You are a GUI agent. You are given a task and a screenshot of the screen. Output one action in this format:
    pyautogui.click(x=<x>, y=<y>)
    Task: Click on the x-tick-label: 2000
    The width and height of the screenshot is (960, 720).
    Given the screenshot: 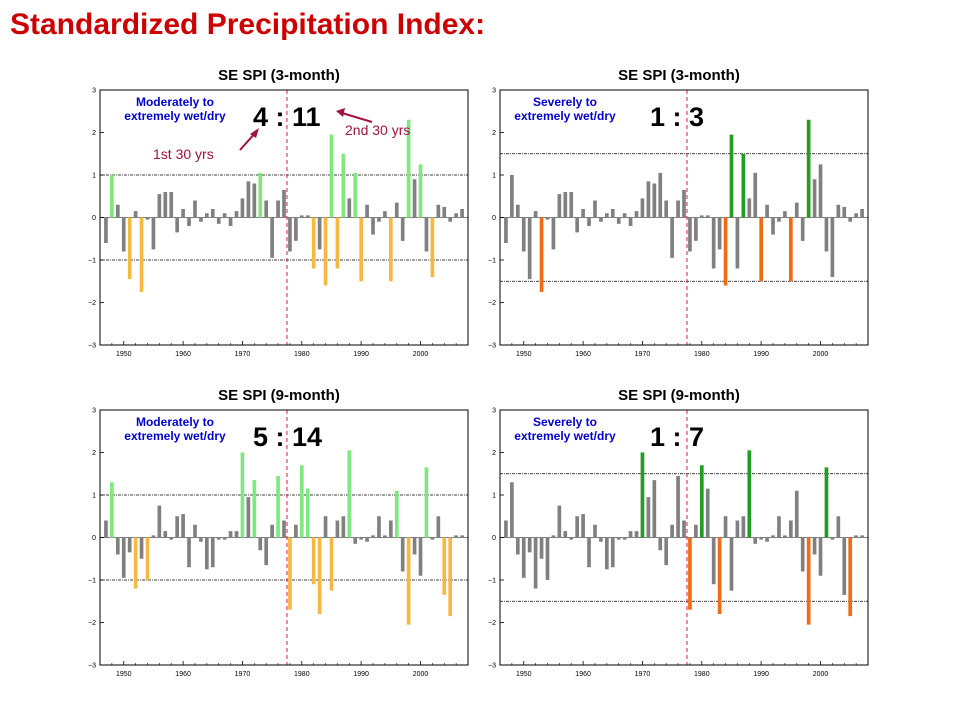 What is the action you would take?
    pyautogui.click(x=821, y=354)
    